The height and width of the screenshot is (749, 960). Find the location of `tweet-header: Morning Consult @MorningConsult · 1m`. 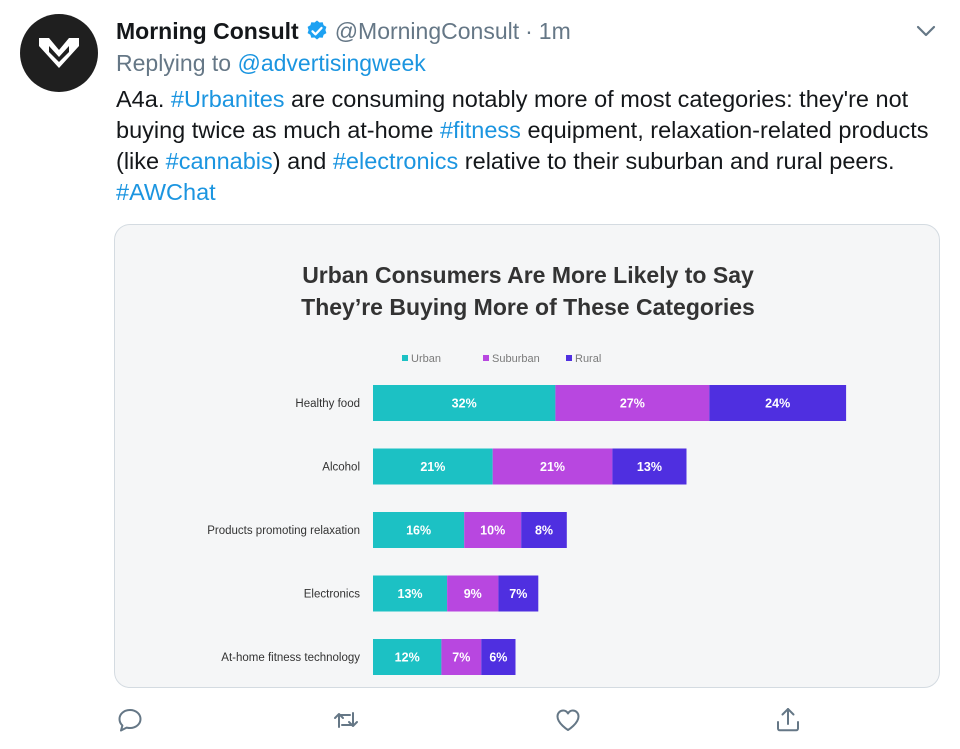

tweet-header: Morning Consult @MorningConsult · 1m is located at coordinates (343, 31).